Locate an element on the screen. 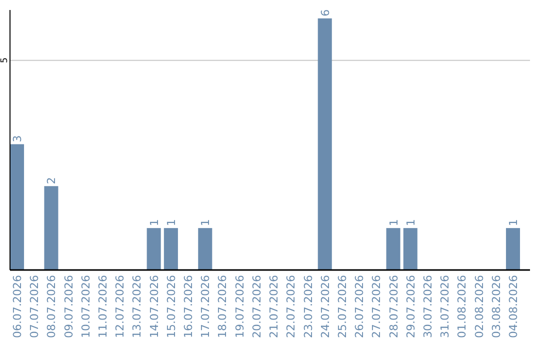 The image size is (540, 340). x-tick-label: 03.08.2026 is located at coordinates (496, 306).